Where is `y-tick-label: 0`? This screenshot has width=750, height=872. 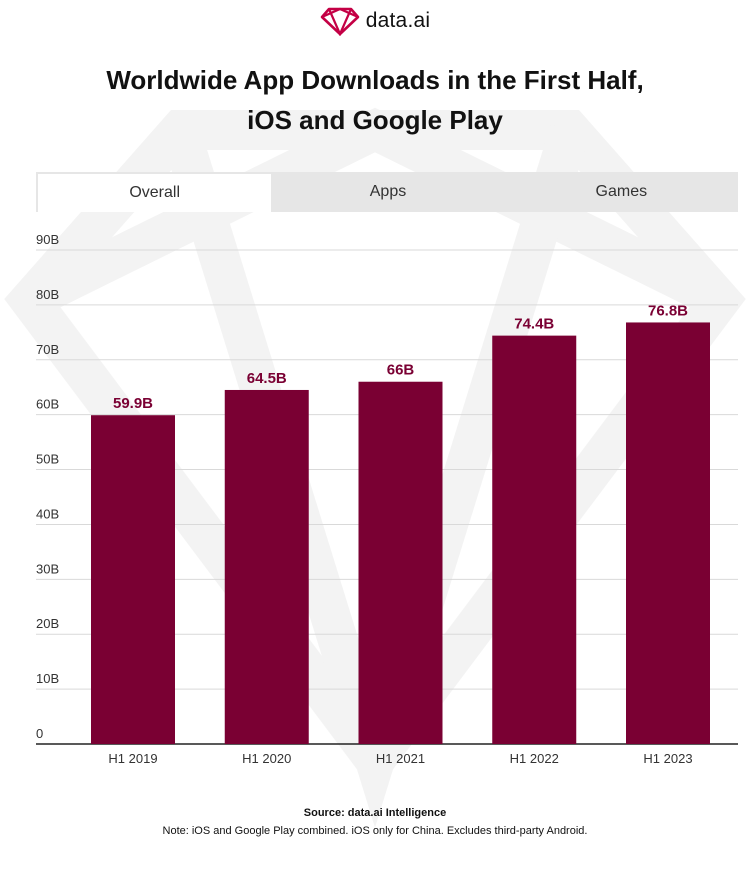
y-tick-label: 0 is located at coordinates (39, 733).